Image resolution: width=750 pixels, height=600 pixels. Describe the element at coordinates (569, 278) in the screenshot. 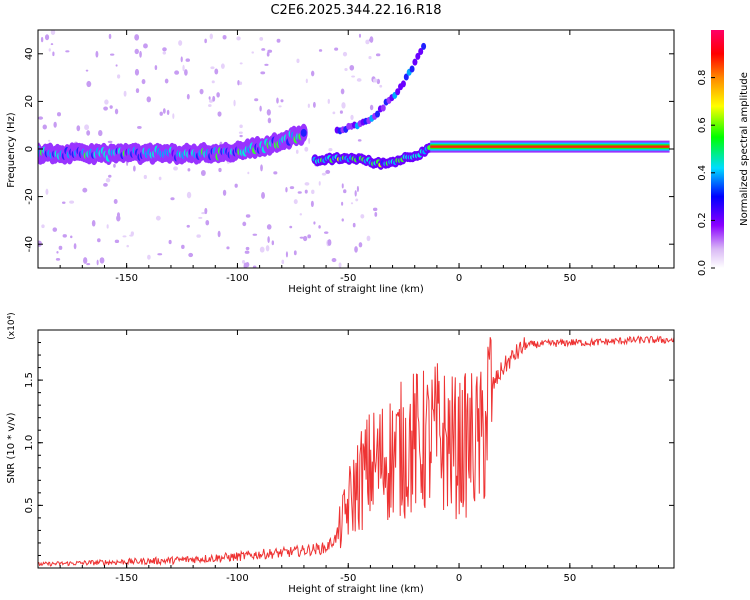

I see `spectrogram-x-tick-label: 50` at that location.